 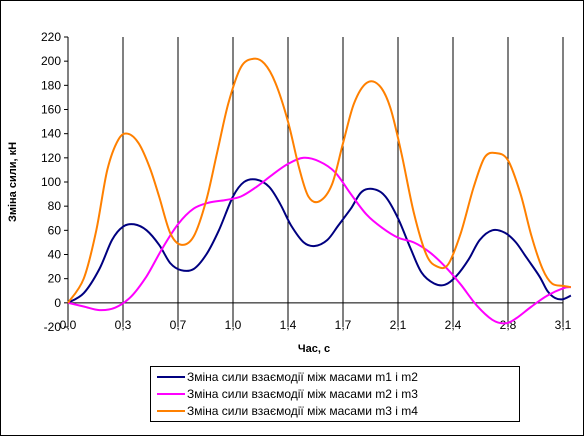 What do you see at coordinates (123, 325) in the screenshot?
I see `x-tick-label-1: 0,3` at bounding box center [123, 325].